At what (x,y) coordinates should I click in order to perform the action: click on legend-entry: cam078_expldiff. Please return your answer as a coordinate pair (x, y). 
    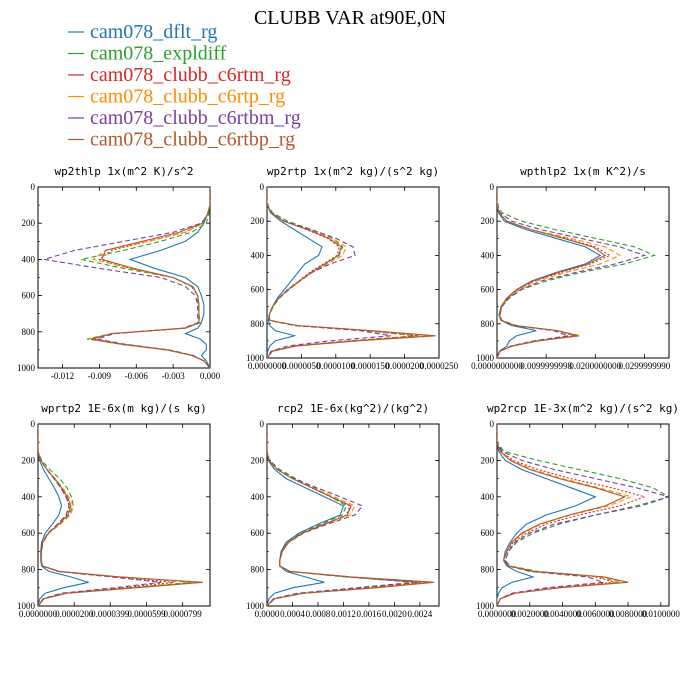
    Looking at the image, I should click on (158, 54).